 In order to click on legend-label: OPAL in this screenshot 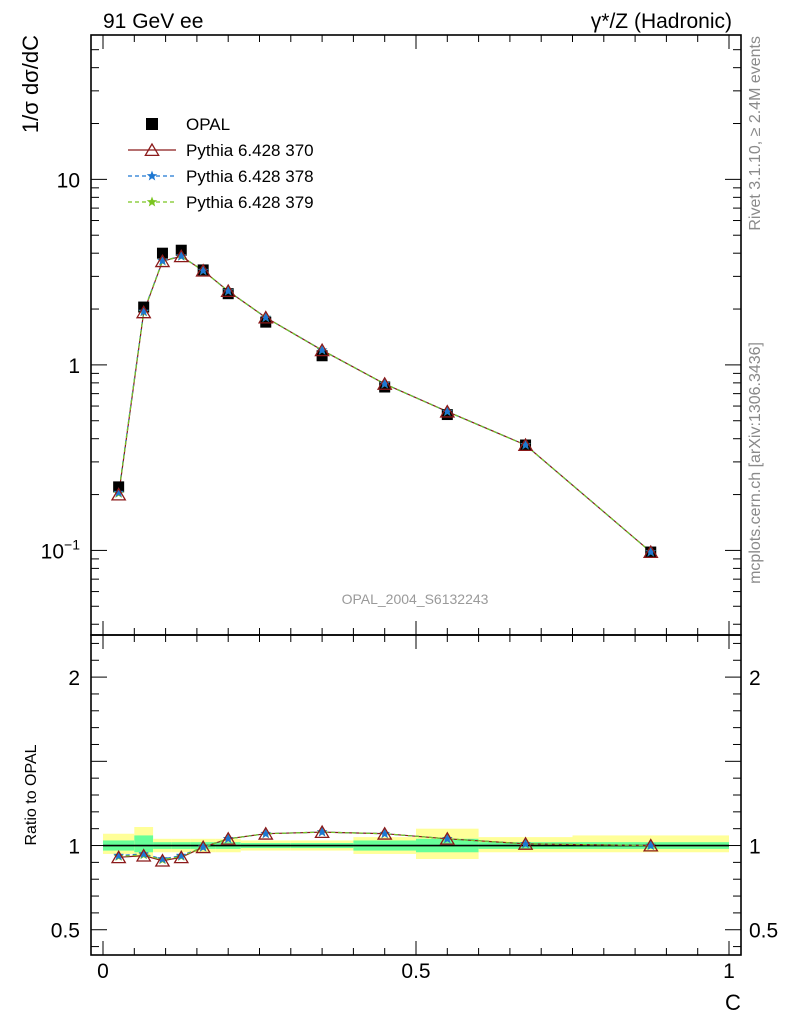, I will do `click(208, 124)`.